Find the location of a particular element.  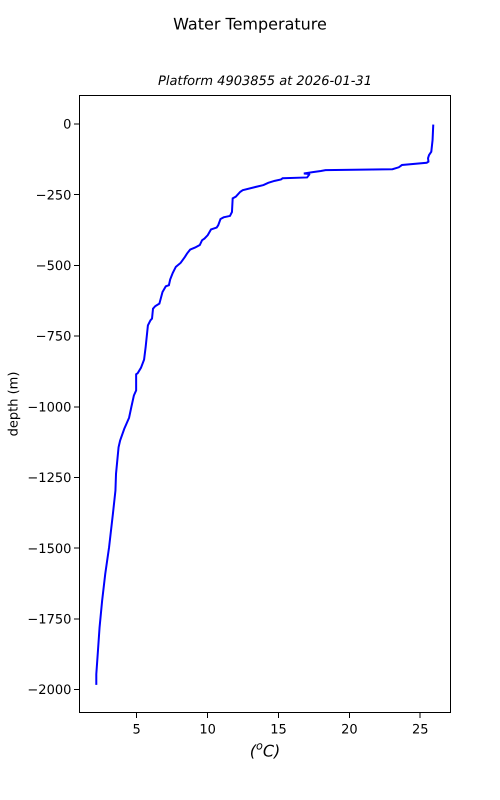

y-tick-label: 0 is located at coordinates (67, 125).